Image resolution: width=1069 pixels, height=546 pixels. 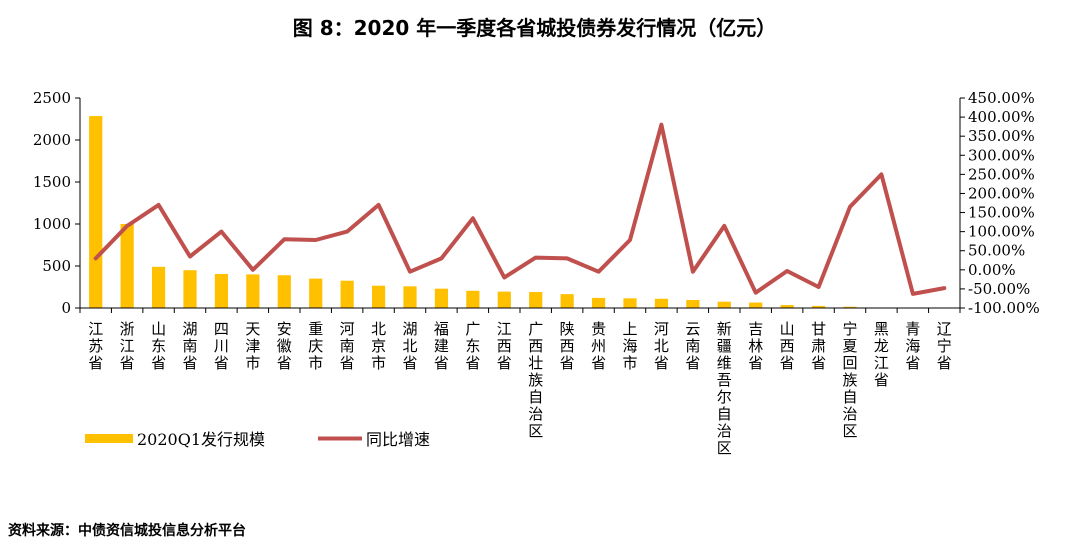 I want to click on category-label: 新疆维吾尔自治区, so click(x=724, y=388).